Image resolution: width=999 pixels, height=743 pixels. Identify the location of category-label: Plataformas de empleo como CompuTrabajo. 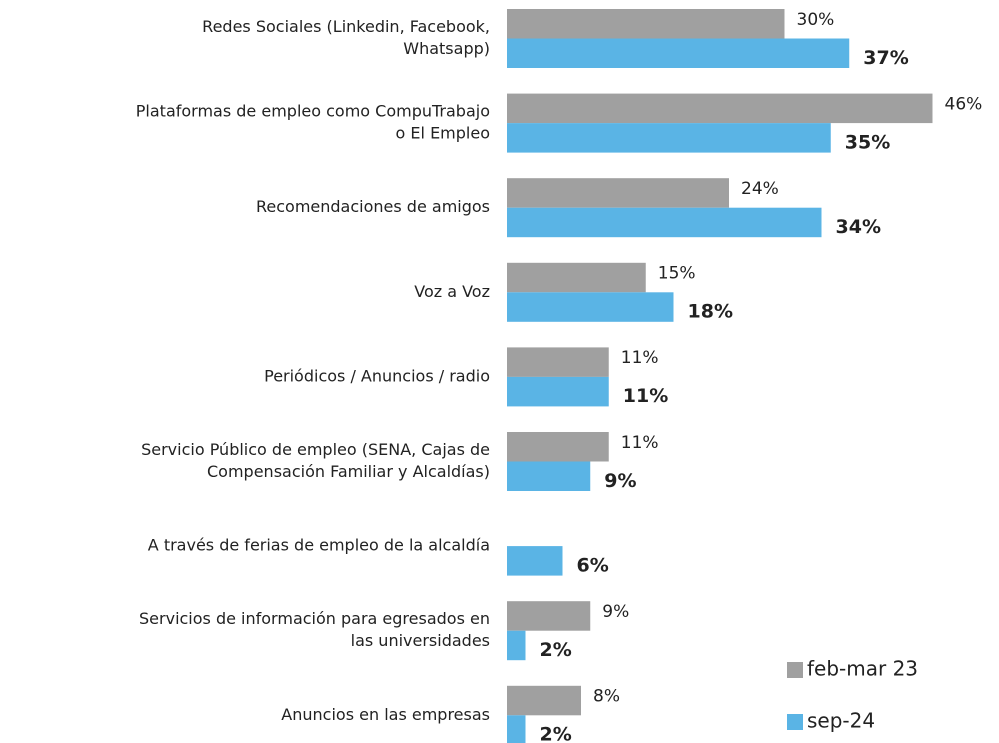
(313, 111).